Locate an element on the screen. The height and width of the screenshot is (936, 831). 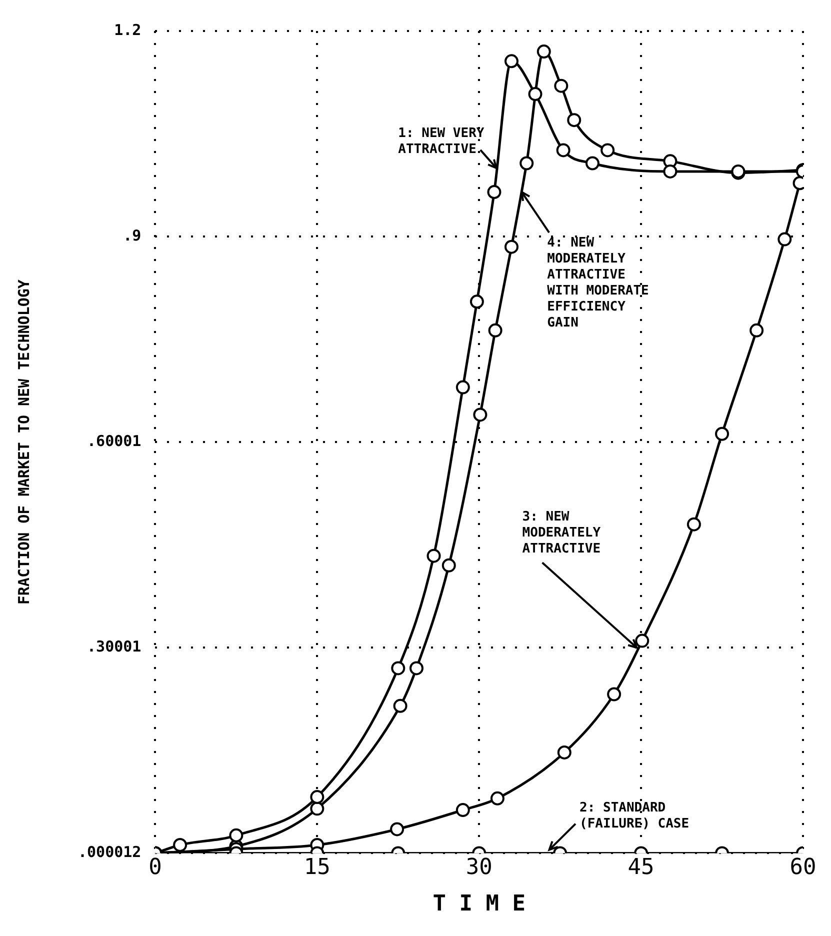
x-tick-label: 30 is located at coordinates (479, 867).